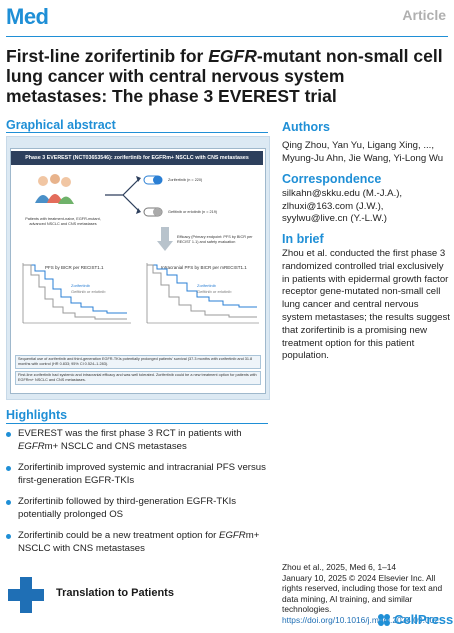 This screenshot has height=633, width=454. I want to click on translation-to-patients-label: Translation to Patients, so click(115, 593).